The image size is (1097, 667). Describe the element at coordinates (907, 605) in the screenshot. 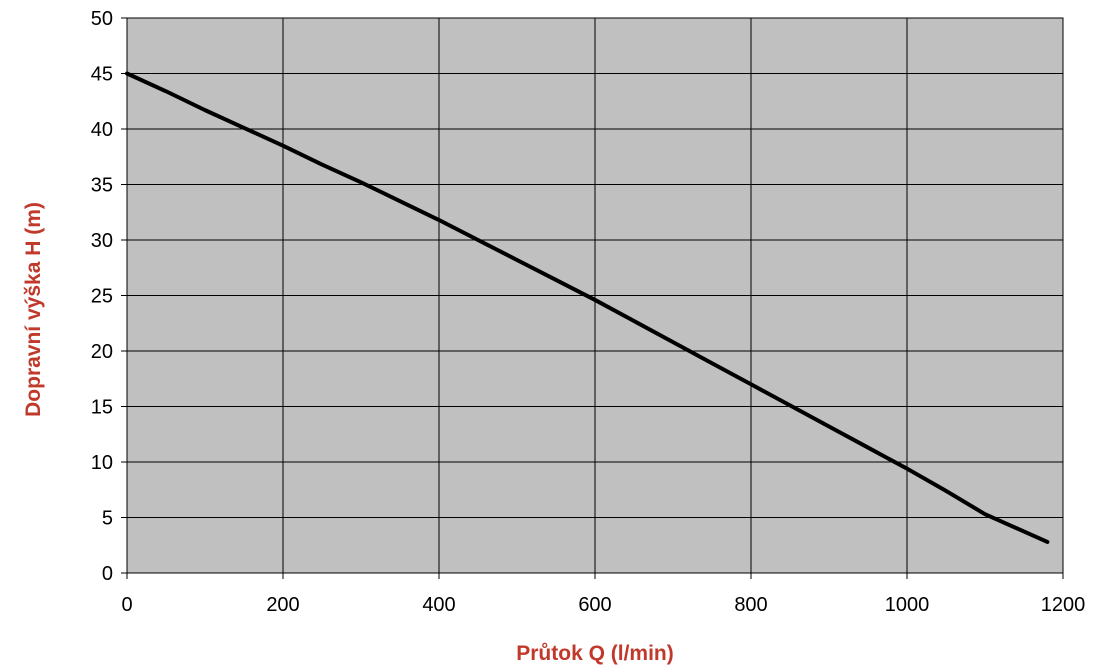

I see `x-tick-label: 1000` at that location.